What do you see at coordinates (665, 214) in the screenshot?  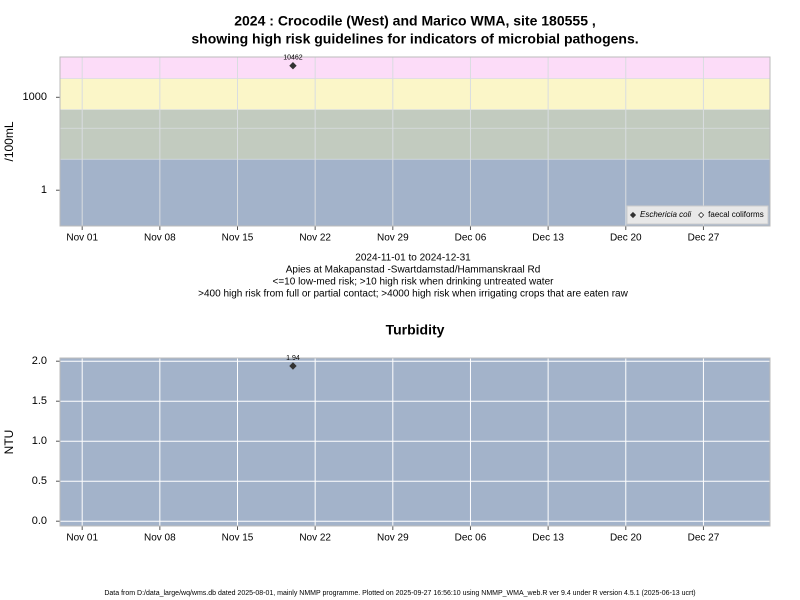 I see `legend-label: Eschericia coli` at bounding box center [665, 214].